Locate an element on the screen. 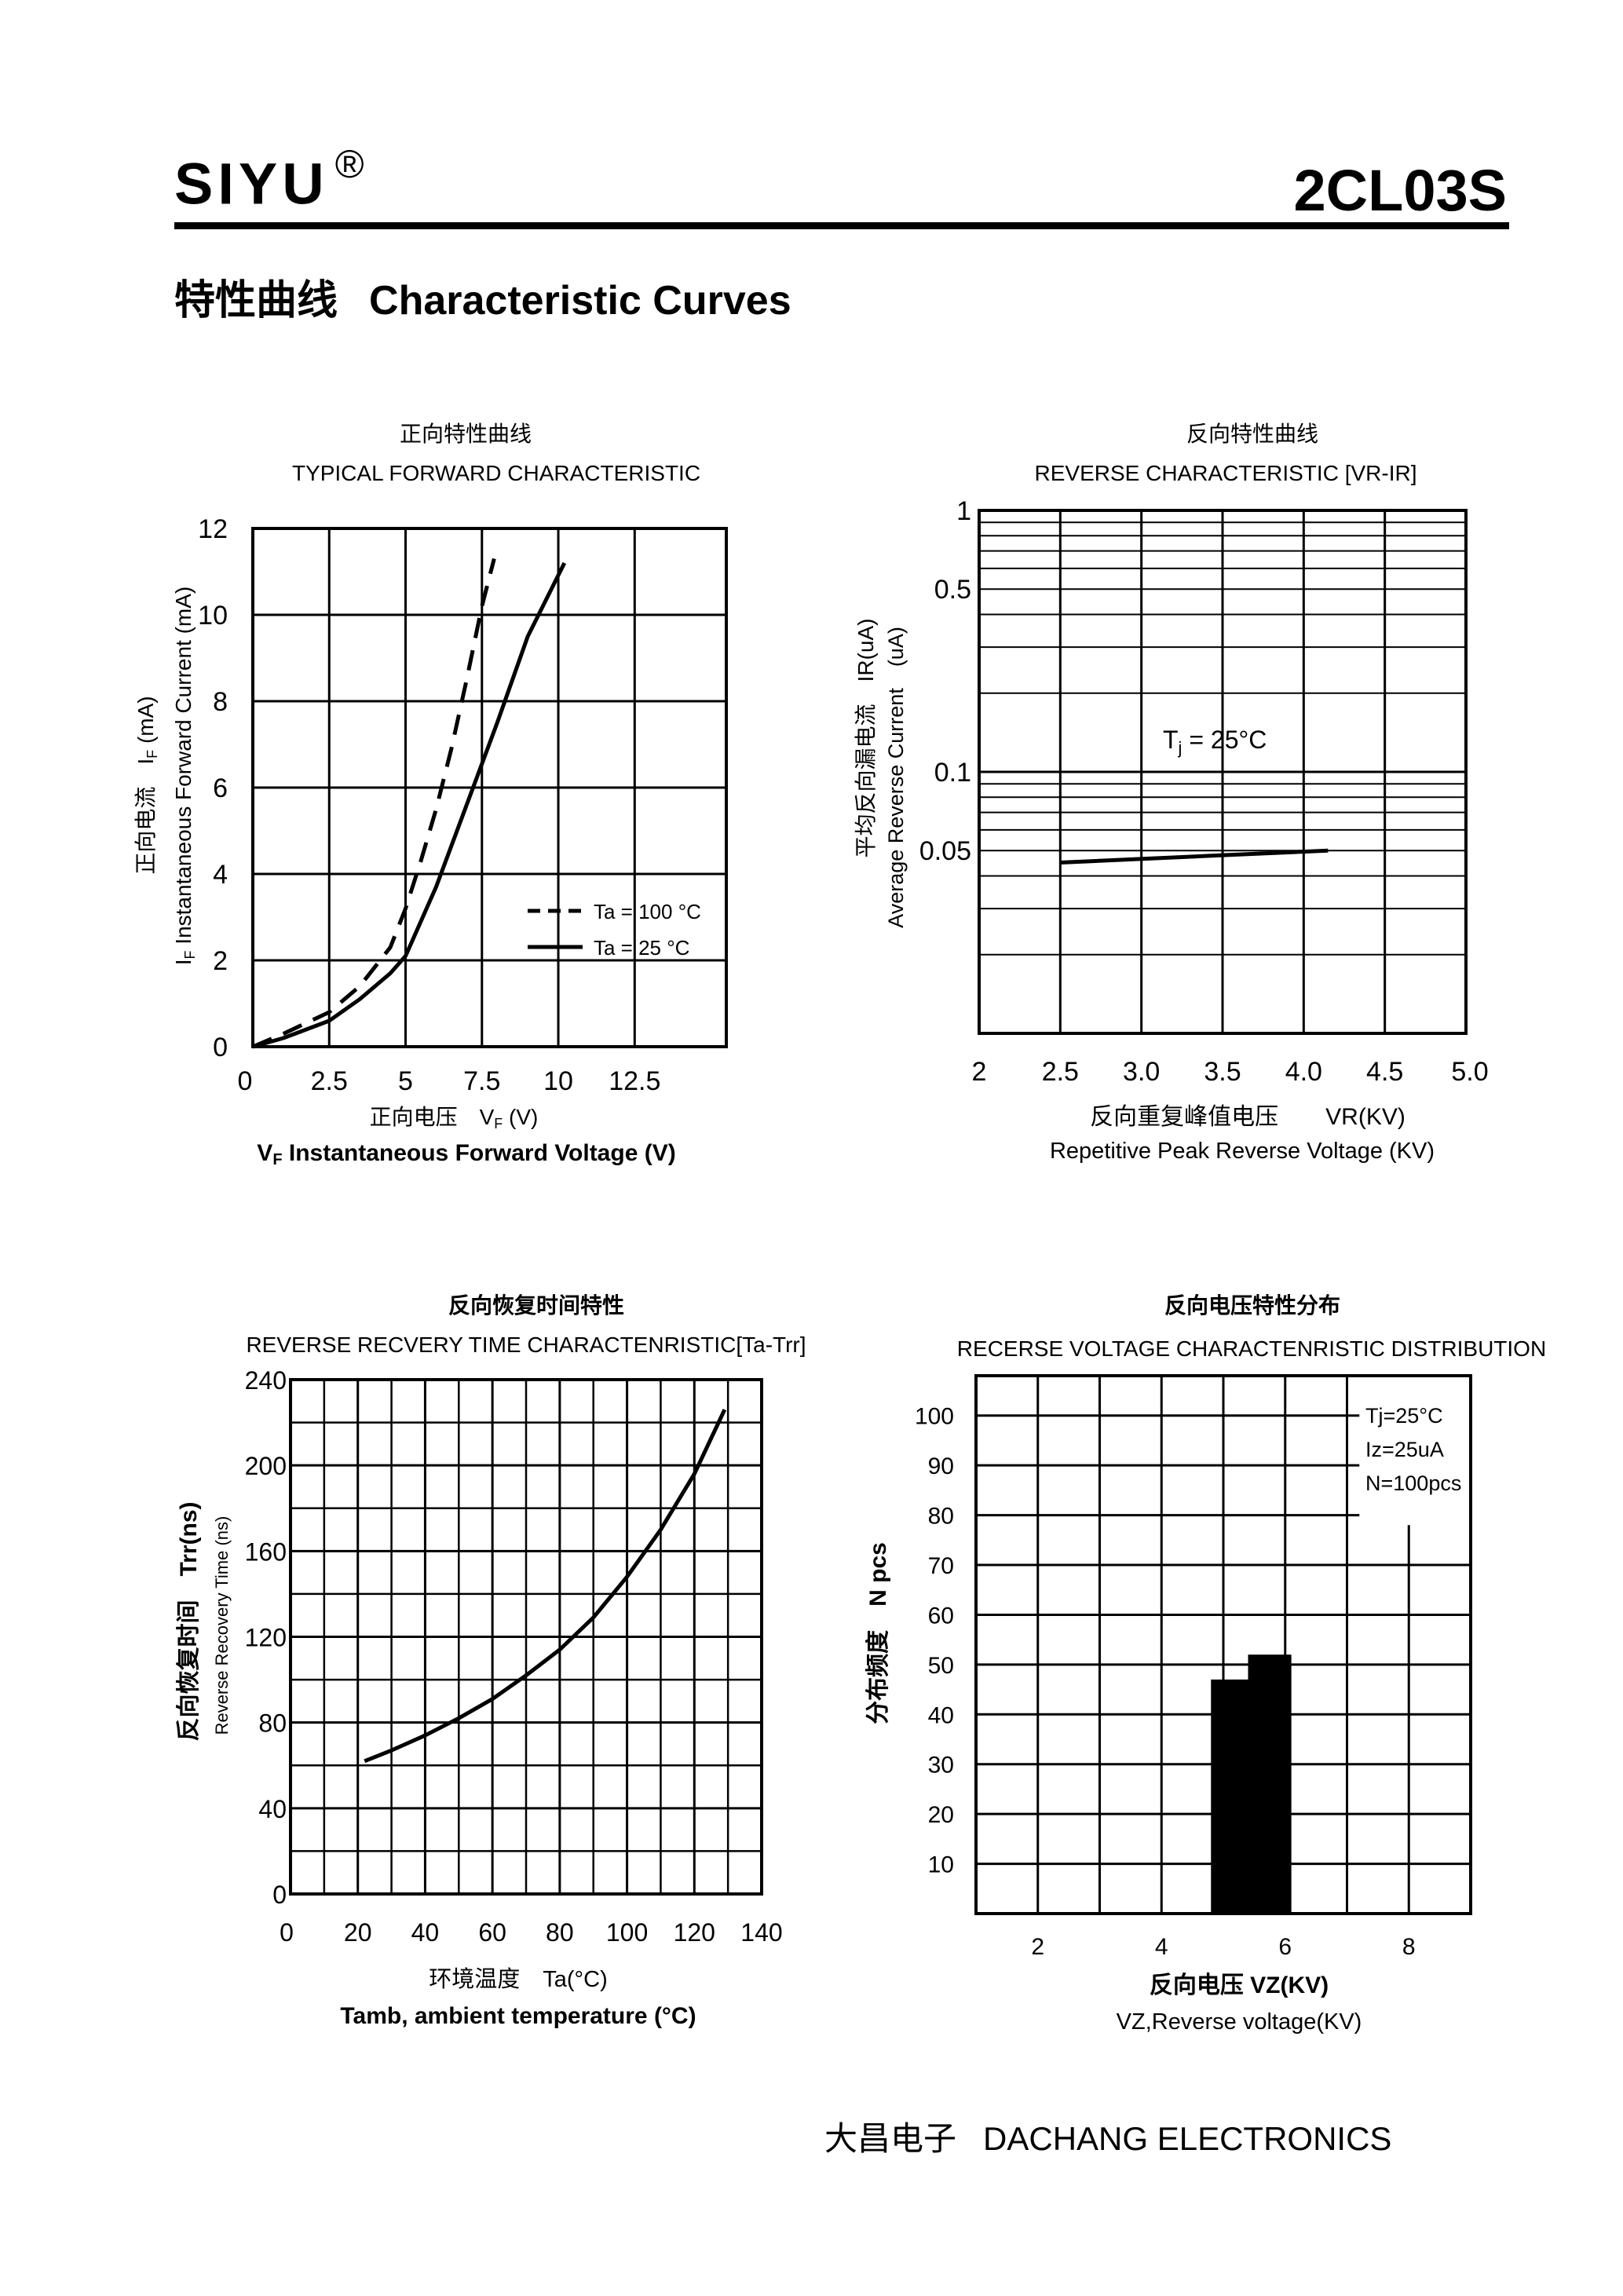 The height and width of the screenshot is (2296, 1623). note-tj: Tj=25°C is located at coordinates (1404, 1416).